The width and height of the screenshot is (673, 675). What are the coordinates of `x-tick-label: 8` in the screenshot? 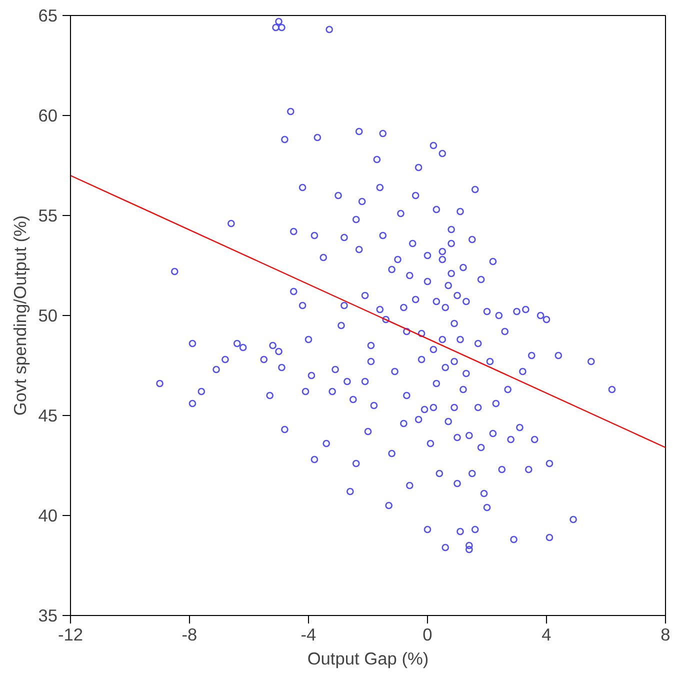 It's located at (665, 634).